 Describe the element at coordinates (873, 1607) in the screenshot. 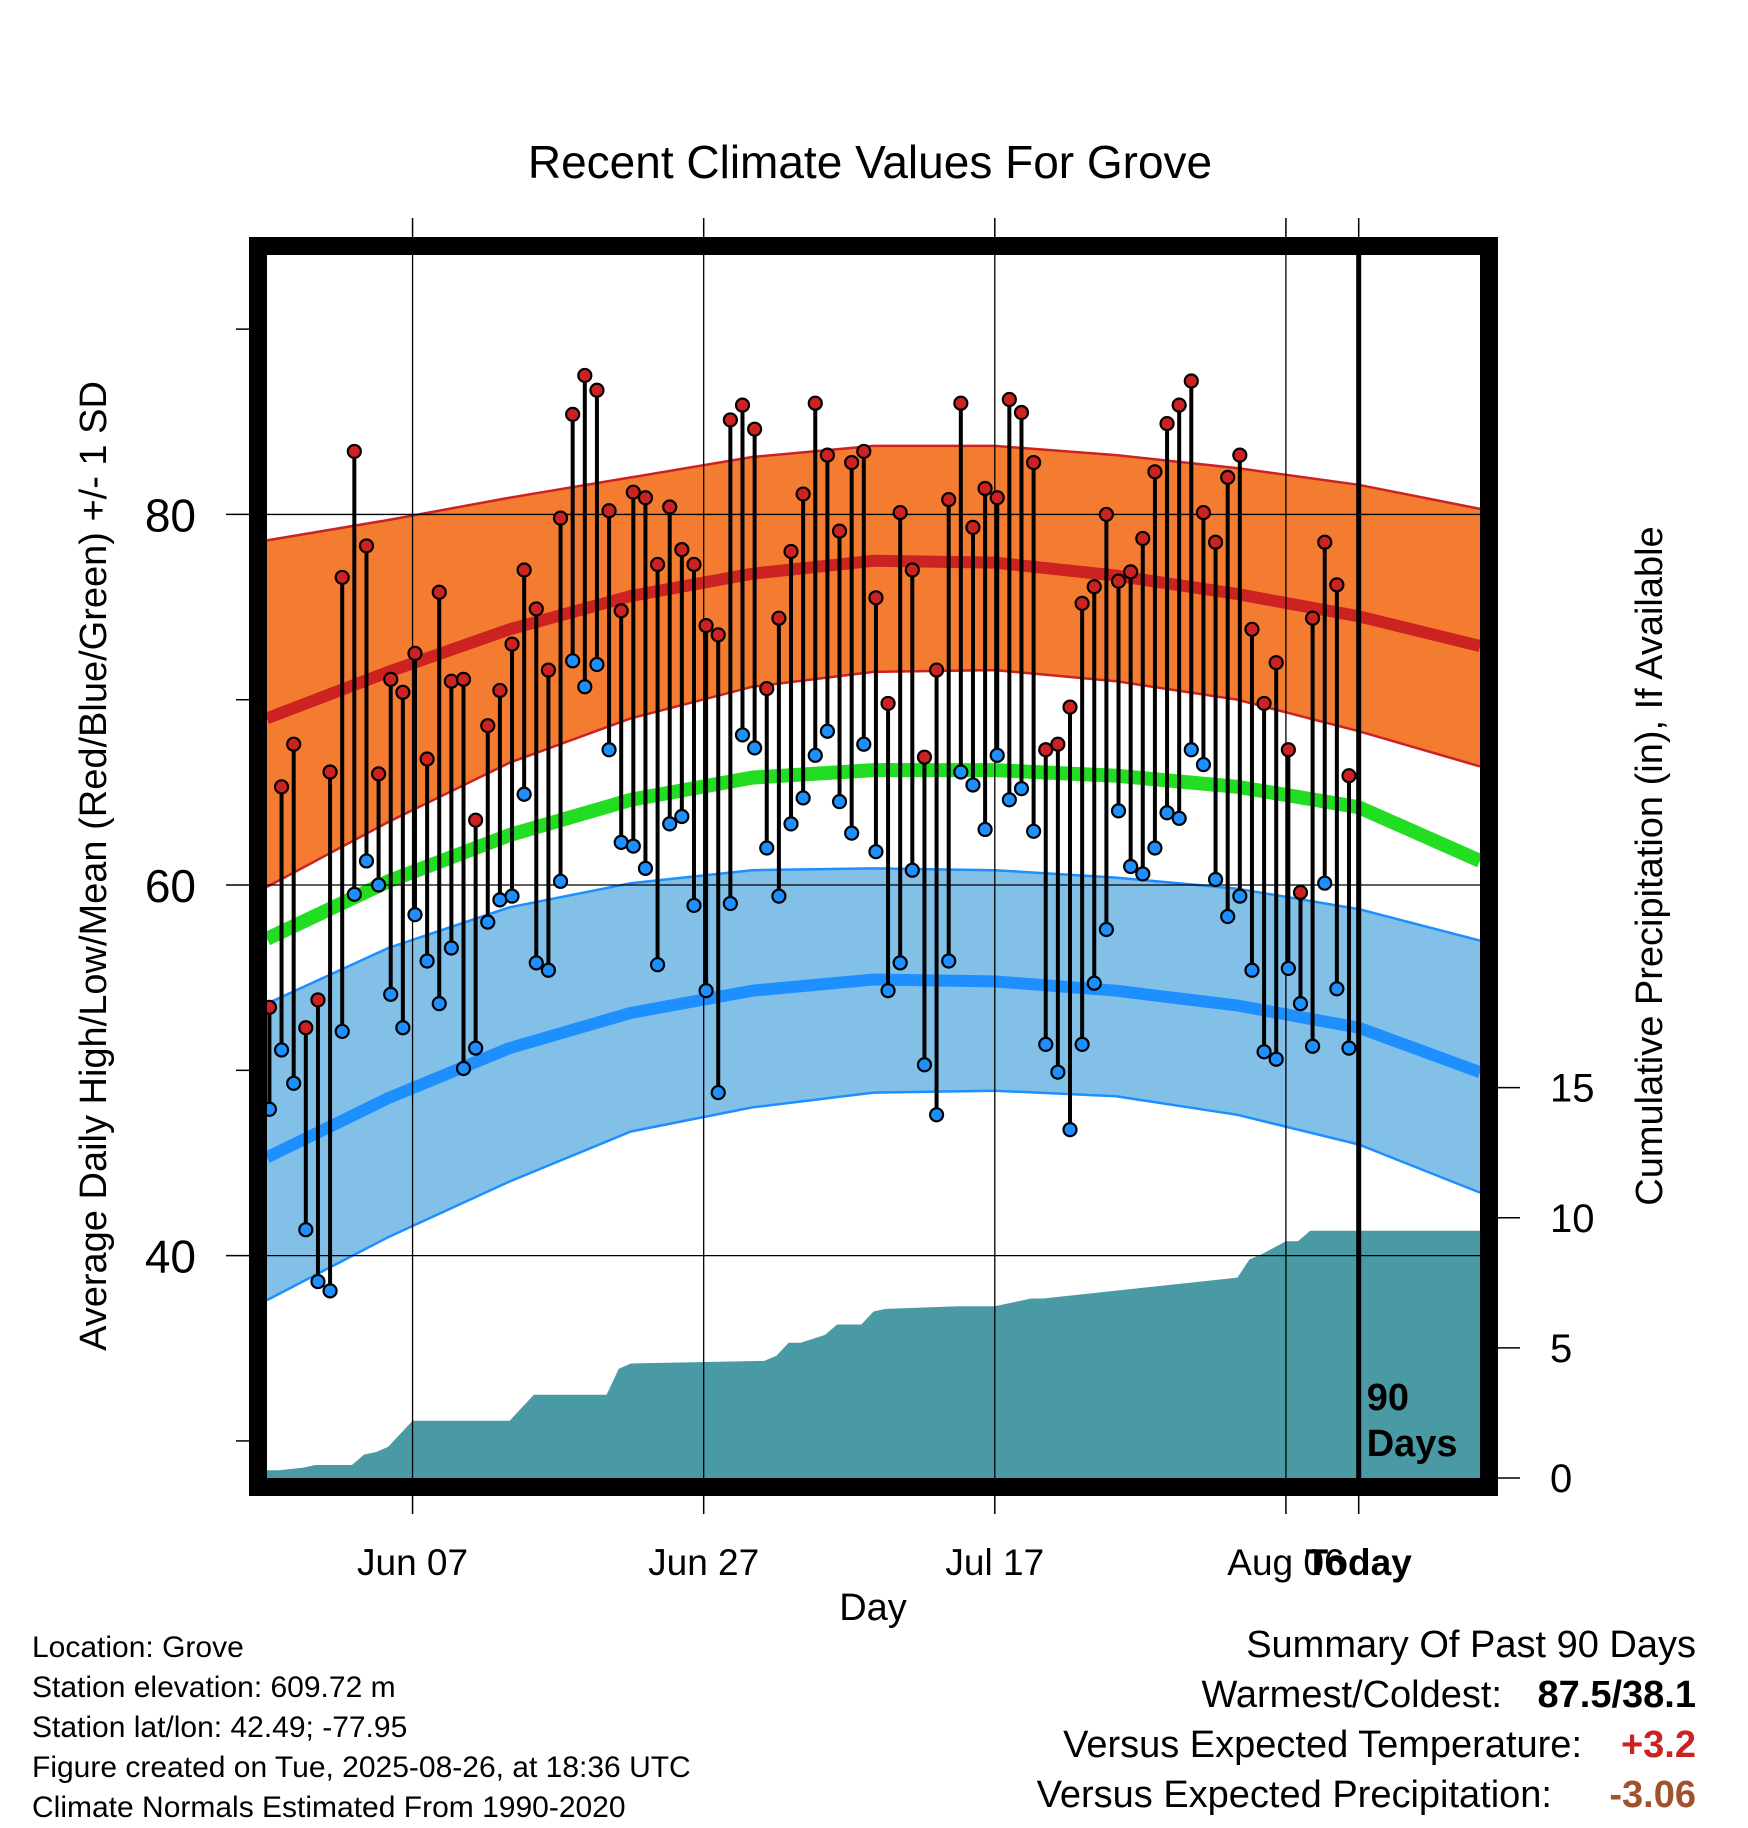

I see `x-axis-label: Day` at that location.